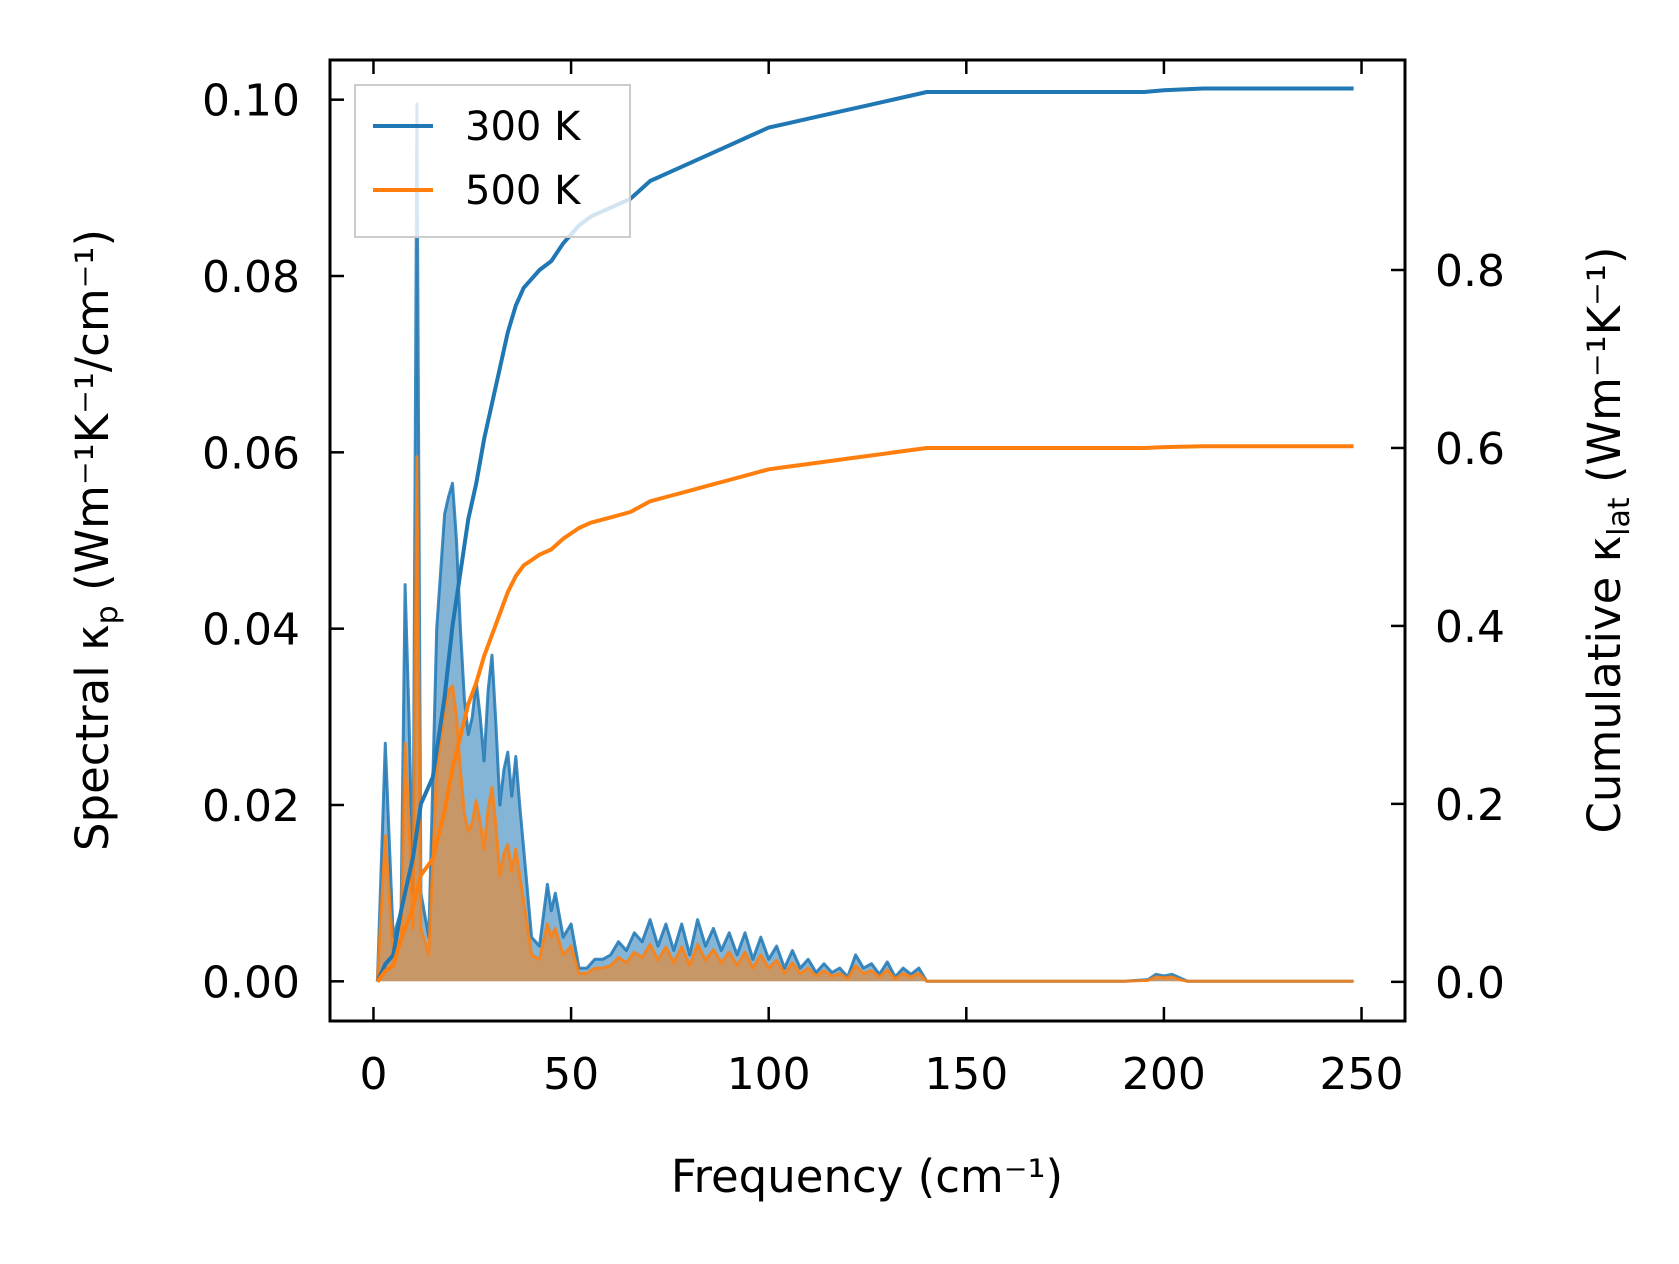 The image size is (1679, 1264). I want to click on y-left-tick-label: 0.10, so click(251, 101).